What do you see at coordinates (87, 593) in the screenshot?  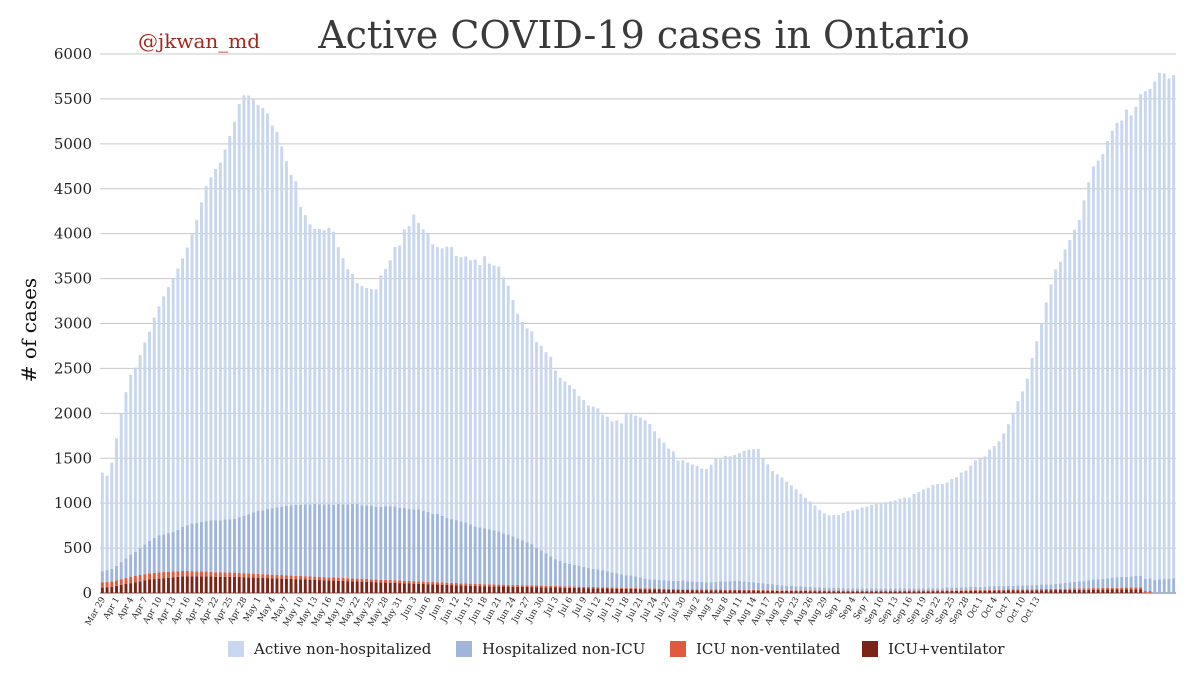 I see `y-tick-label: 0` at bounding box center [87, 593].